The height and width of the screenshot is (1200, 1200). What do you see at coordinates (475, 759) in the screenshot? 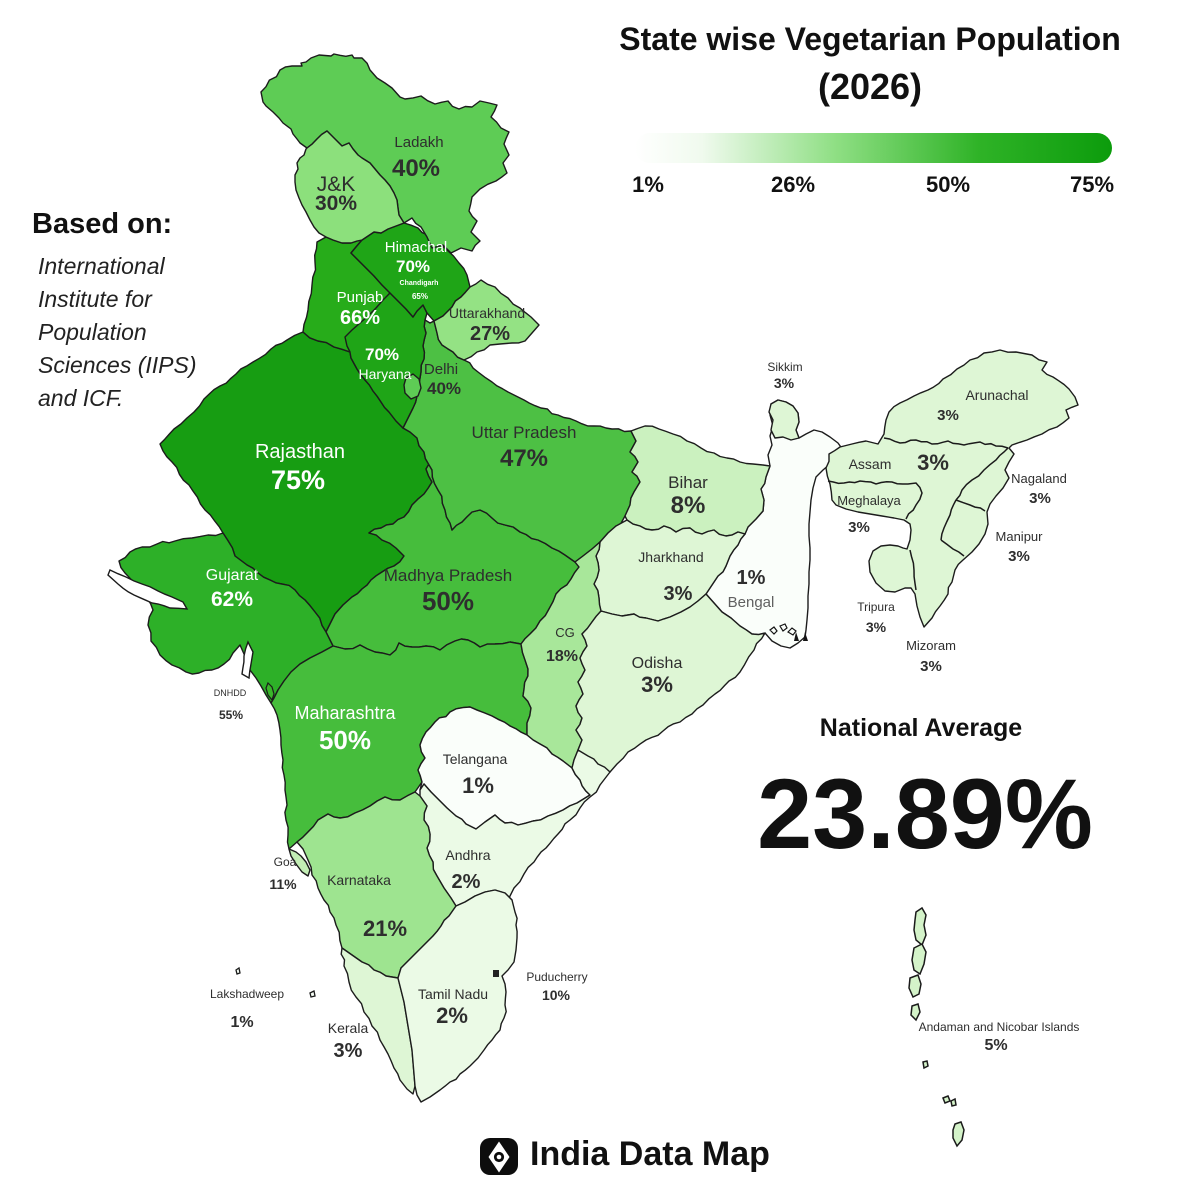
I see `svg-text: Telangana` at bounding box center [475, 759].